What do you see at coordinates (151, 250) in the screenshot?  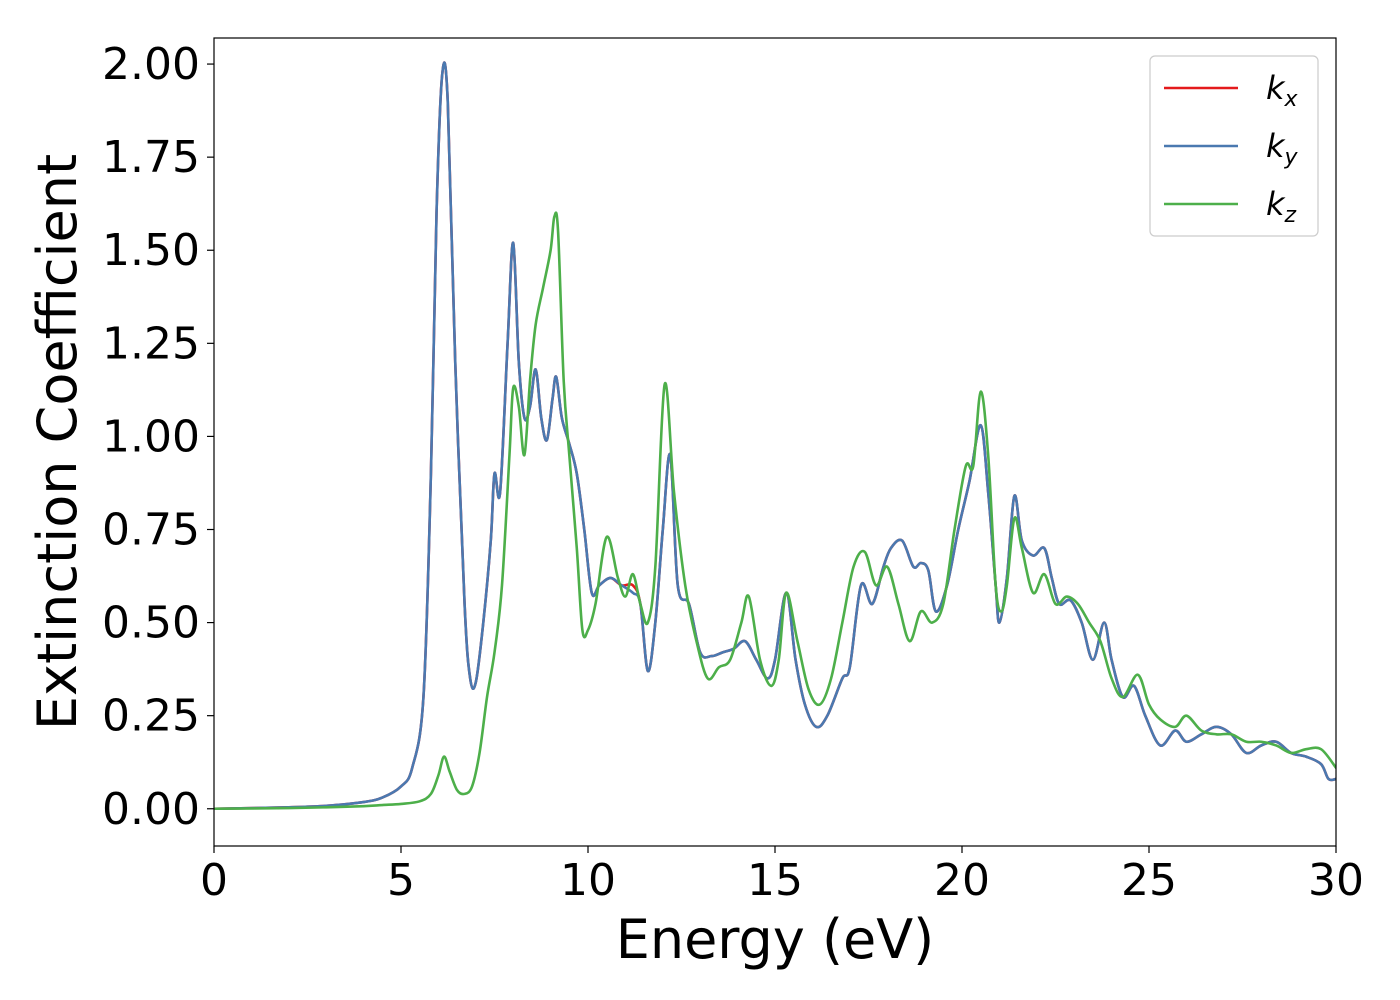 I see `y-tick-label: 1.50` at bounding box center [151, 250].